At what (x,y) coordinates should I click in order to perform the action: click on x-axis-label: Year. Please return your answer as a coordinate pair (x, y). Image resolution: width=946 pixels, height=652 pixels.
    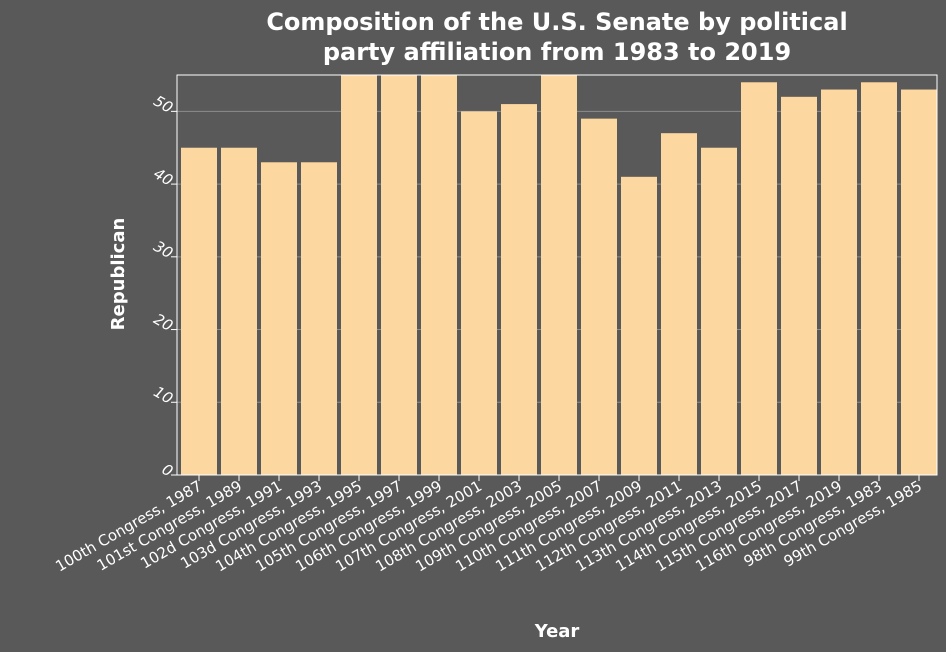
    Looking at the image, I should click on (557, 631).